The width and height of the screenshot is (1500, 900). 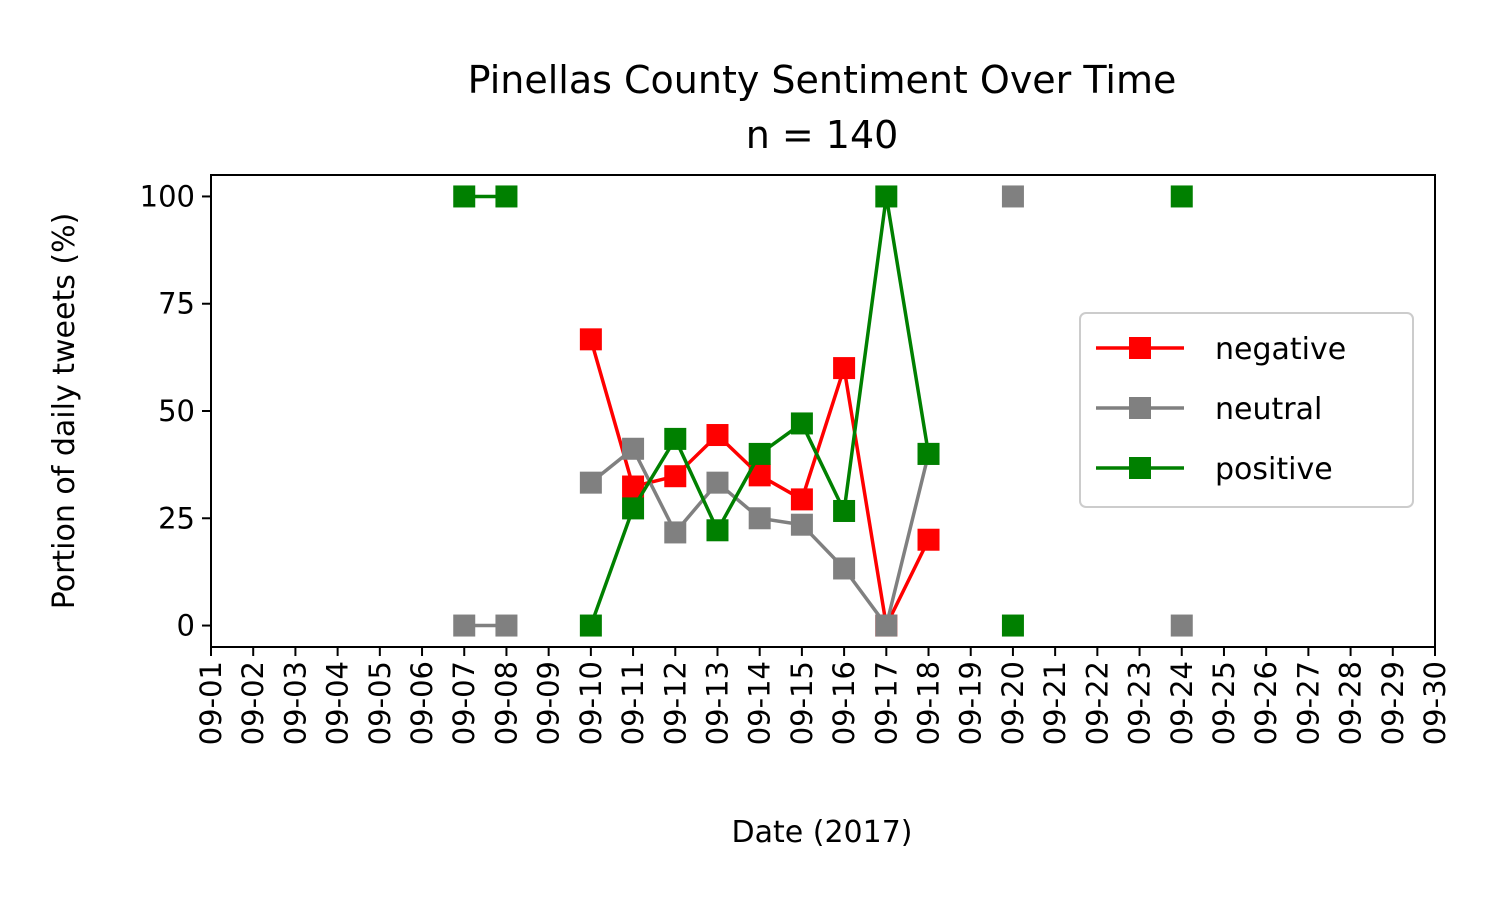 I want to click on x-tick-label: 09-02, so click(x=253, y=703).